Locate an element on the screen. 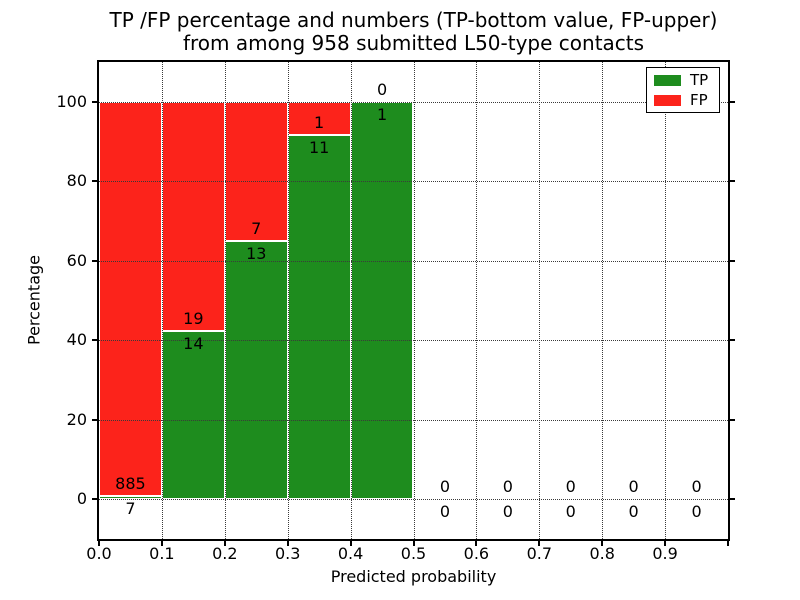 This screenshot has height=600, width=800. y-tick-label-20: 20 is located at coordinates (76, 419).